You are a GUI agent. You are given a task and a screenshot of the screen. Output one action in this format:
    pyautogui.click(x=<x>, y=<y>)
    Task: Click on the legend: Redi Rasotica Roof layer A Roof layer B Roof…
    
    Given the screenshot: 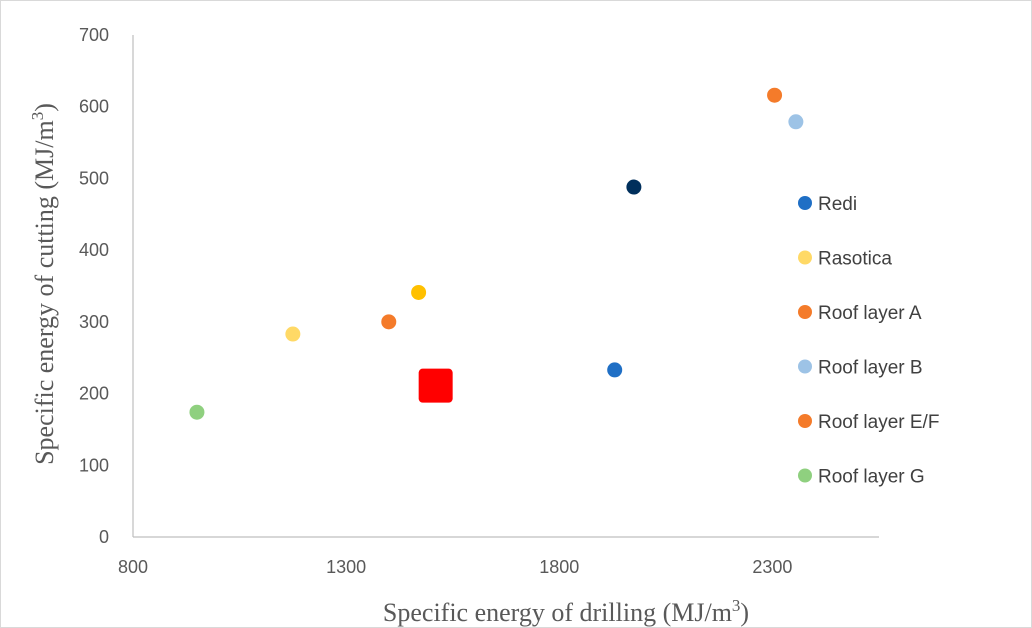 What is the action you would take?
    pyautogui.click(x=868, y=341)
    